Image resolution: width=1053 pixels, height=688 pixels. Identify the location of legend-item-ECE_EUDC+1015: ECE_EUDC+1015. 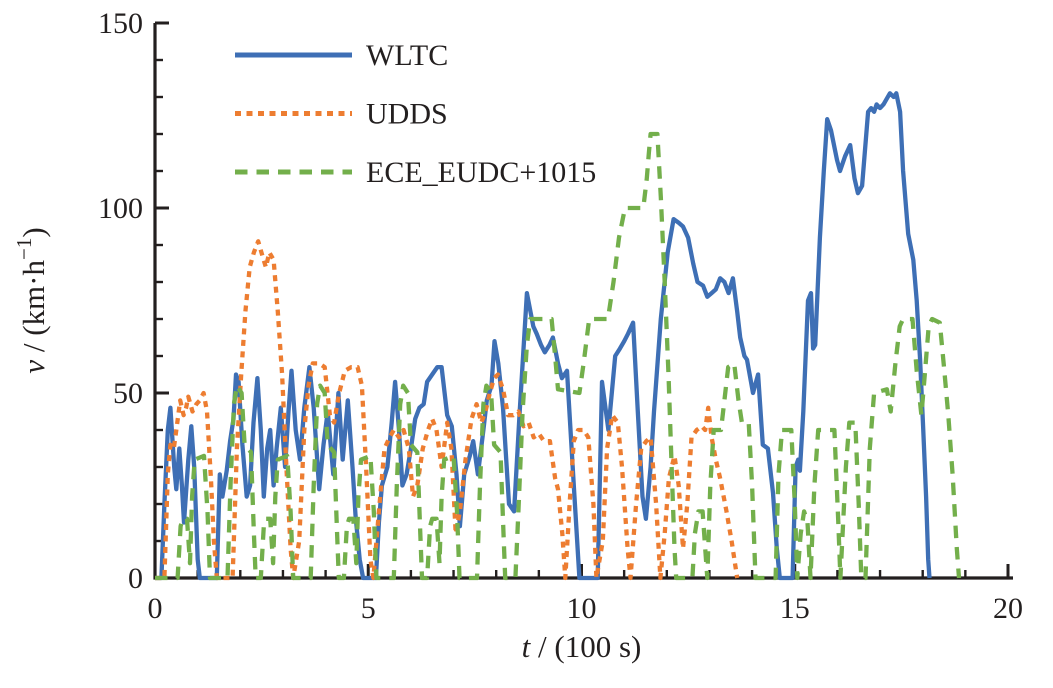
(415, 172).